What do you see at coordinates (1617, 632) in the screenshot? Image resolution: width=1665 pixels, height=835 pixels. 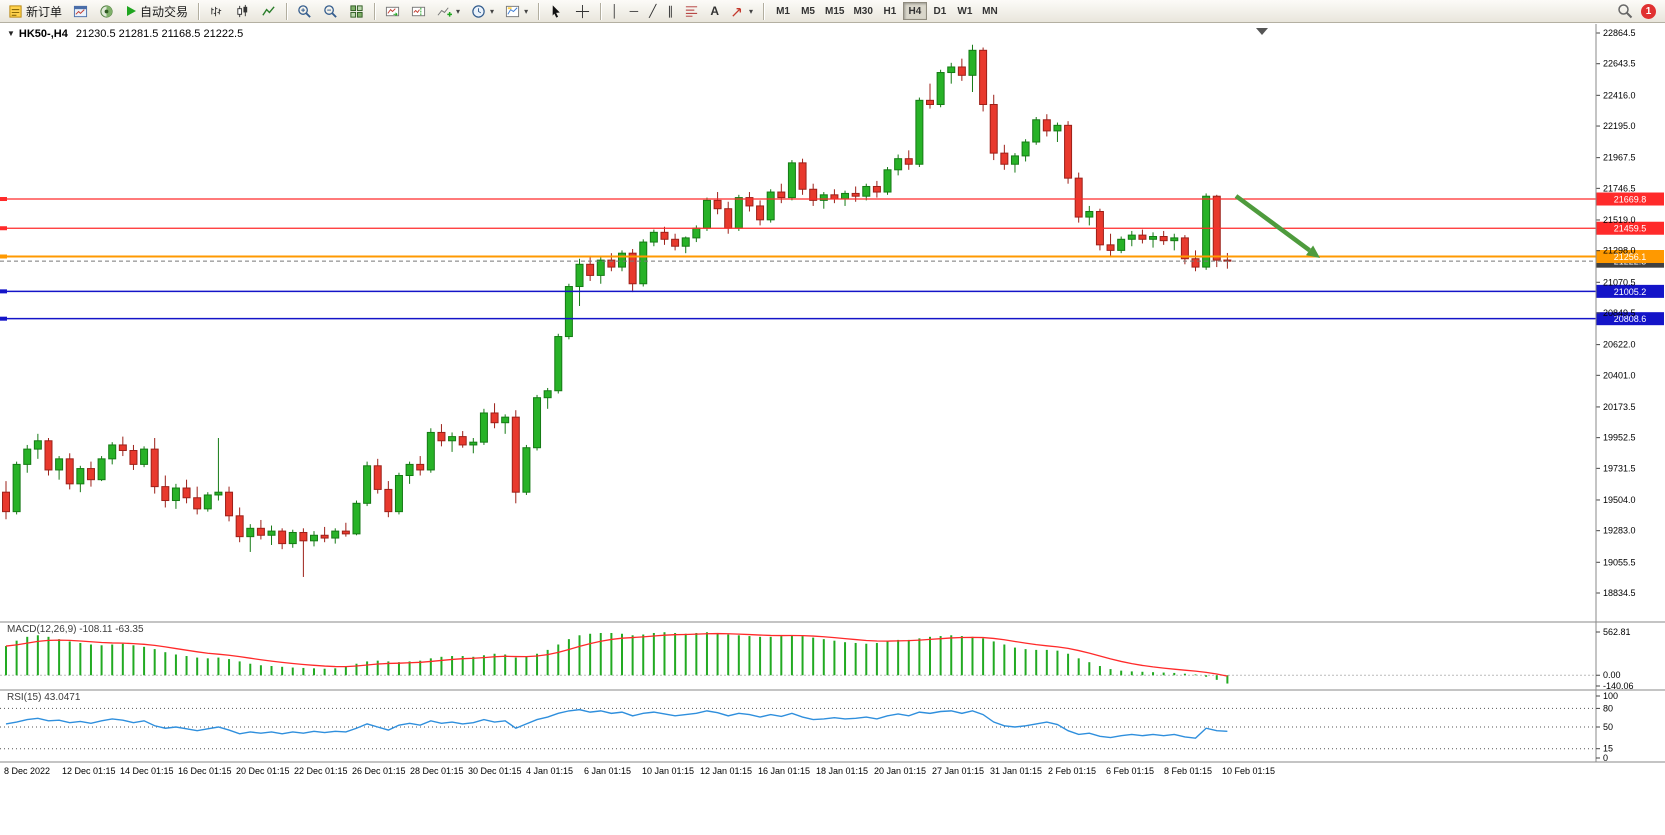 I see `svg-text: 562.81` at bounding box center [1617, 632].